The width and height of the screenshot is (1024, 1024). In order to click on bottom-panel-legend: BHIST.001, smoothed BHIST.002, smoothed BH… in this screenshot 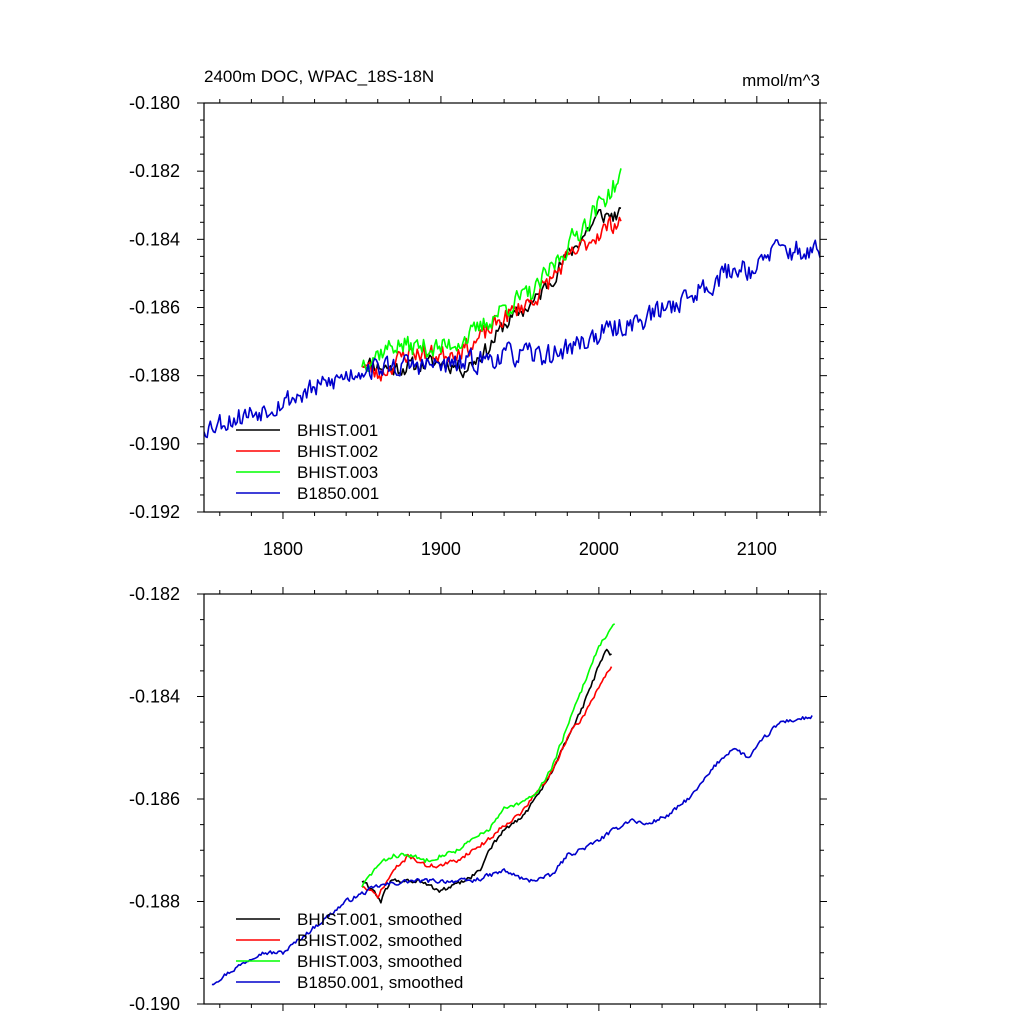, I will do `click(349, 951)`.